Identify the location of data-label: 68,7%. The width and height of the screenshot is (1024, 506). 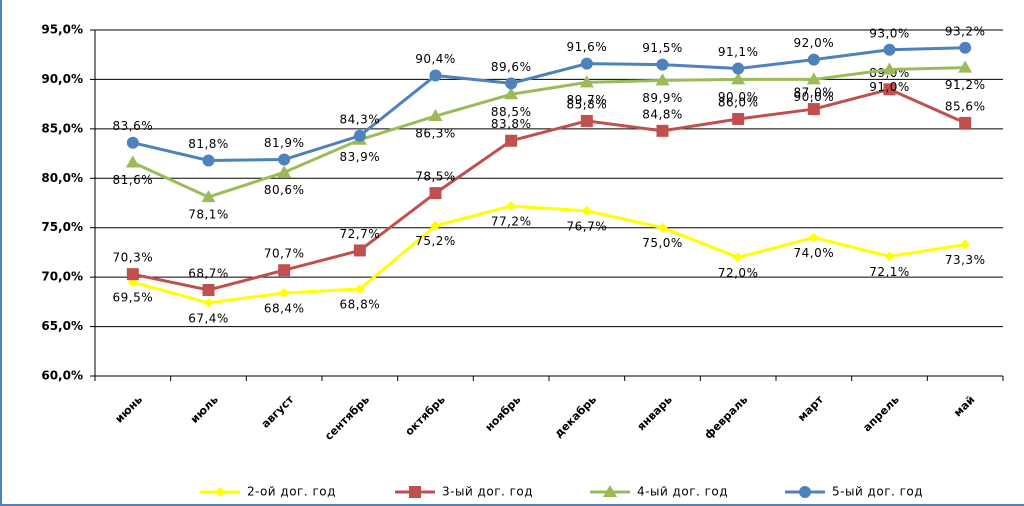
(208, 273).